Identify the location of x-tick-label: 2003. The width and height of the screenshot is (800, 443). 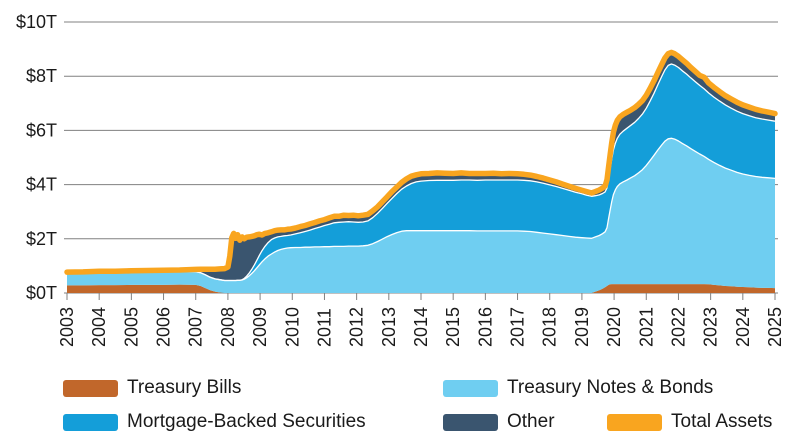
(67, 327).